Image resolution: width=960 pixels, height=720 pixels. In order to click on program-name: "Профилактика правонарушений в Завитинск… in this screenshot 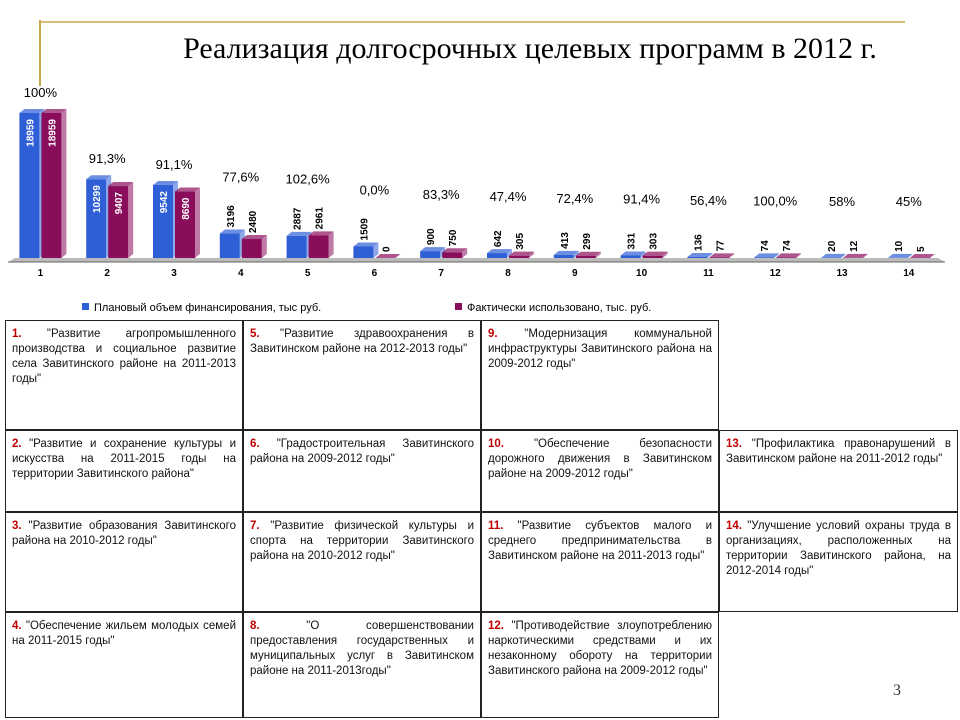, I will do `click(838, 451)`.